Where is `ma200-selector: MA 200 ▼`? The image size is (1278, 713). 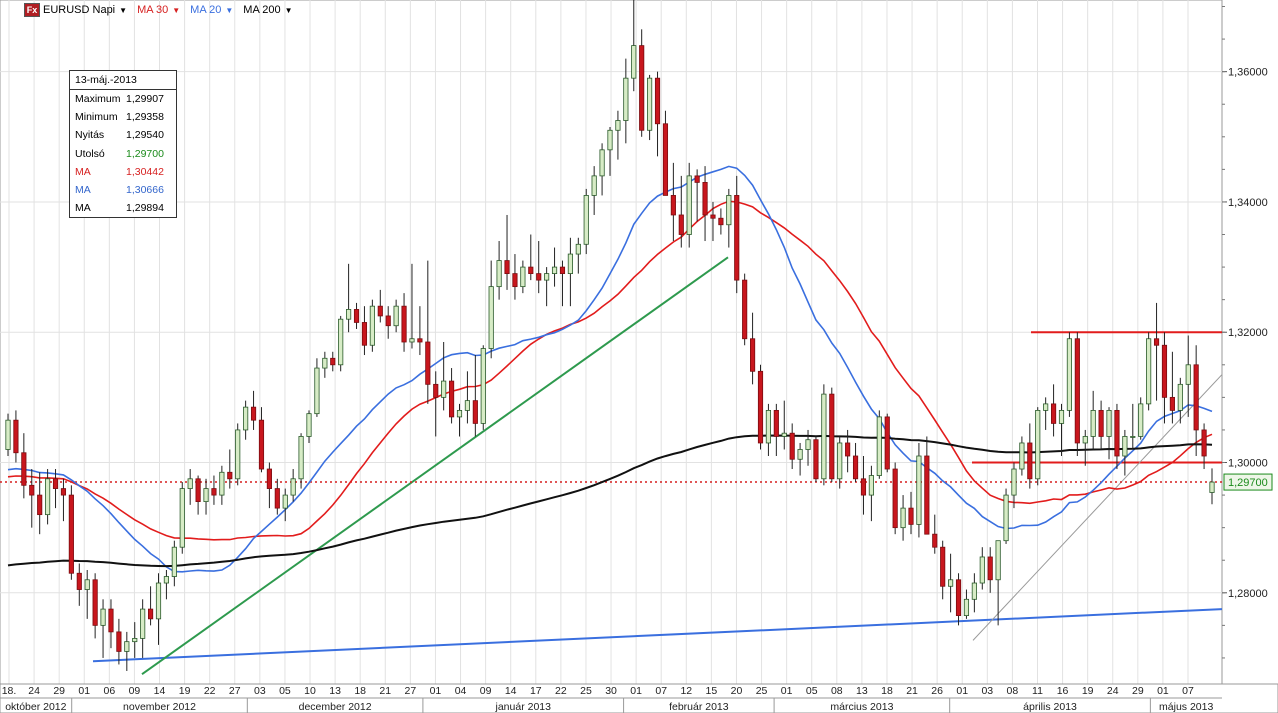
ma200-selector: MA 200 ▼ is located at coordinates (267, 10).